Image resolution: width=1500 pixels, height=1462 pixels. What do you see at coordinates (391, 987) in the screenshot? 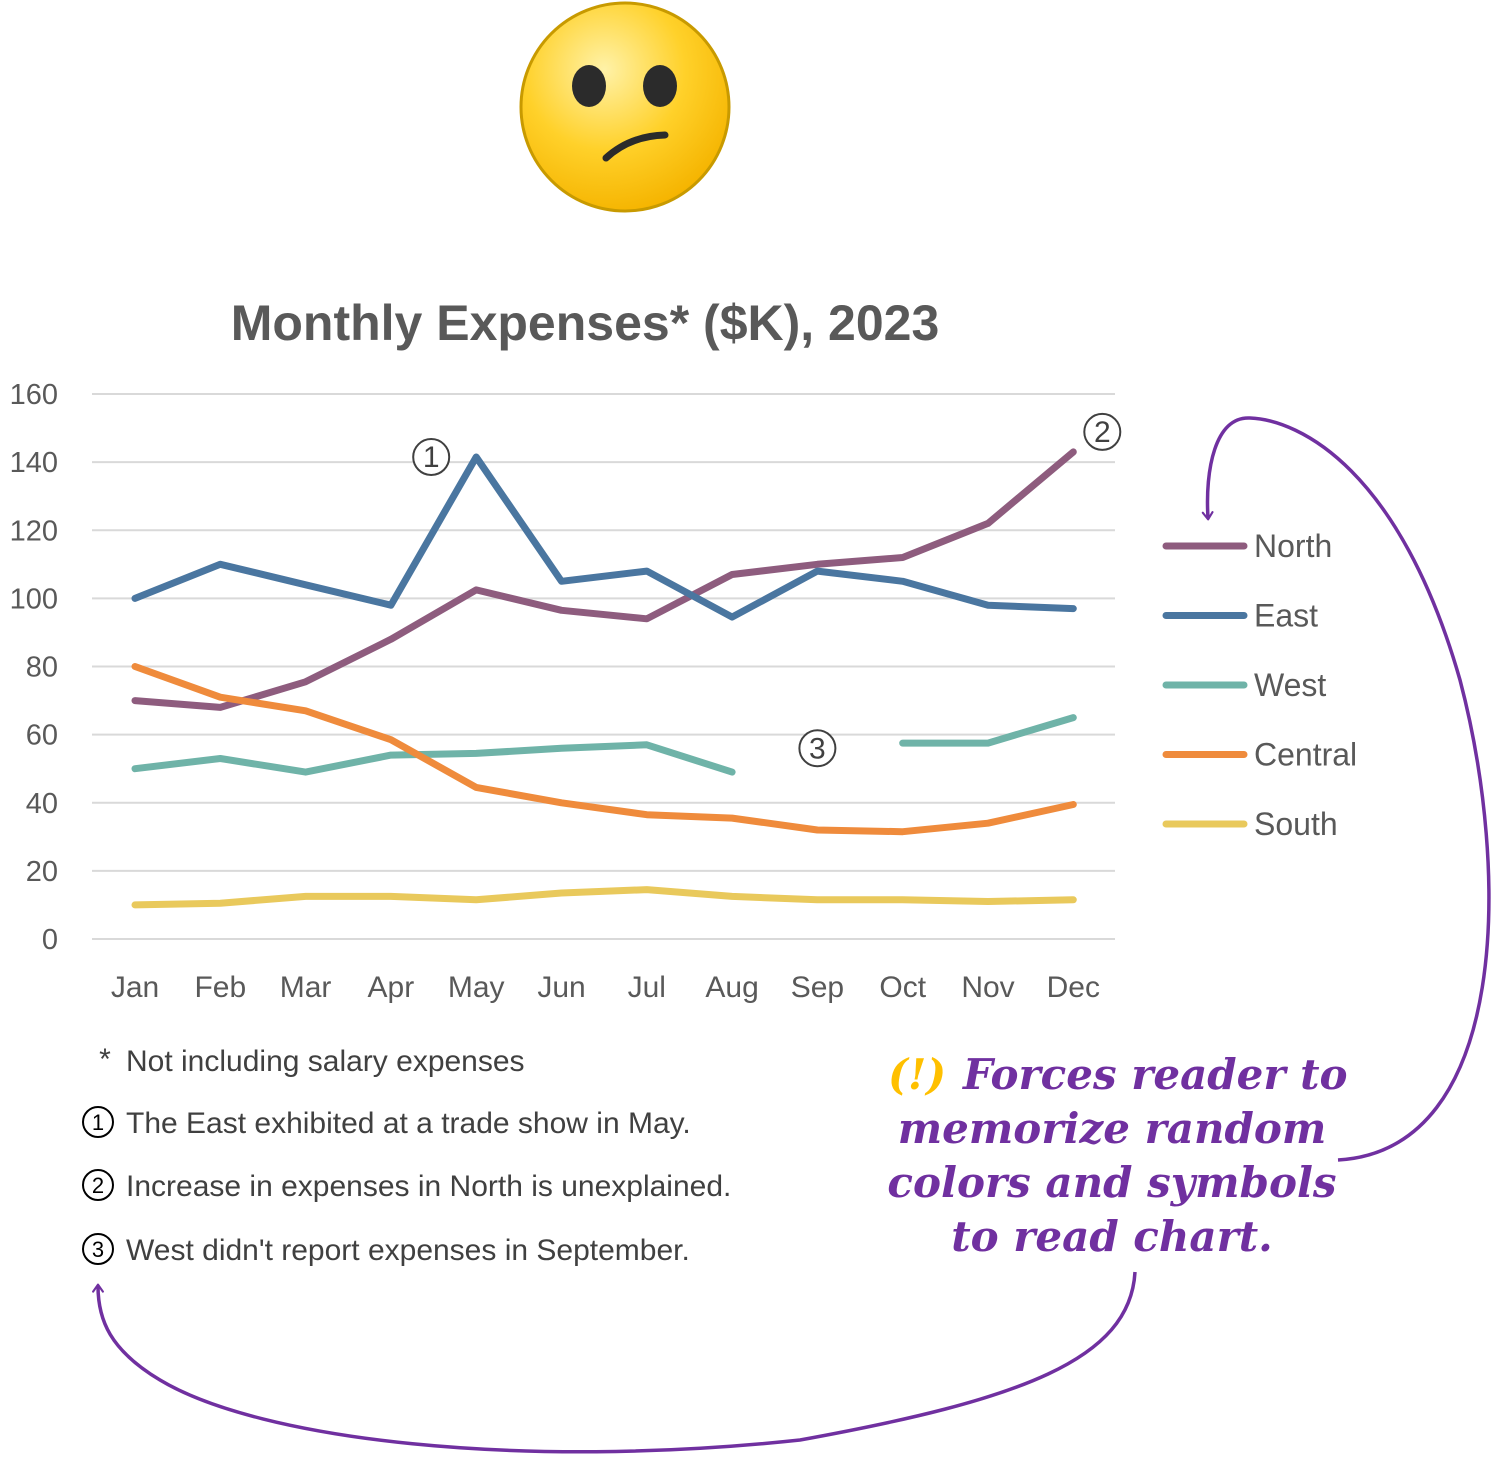
I see `x-tick-label: Apr` at bounding box center [391, 987].